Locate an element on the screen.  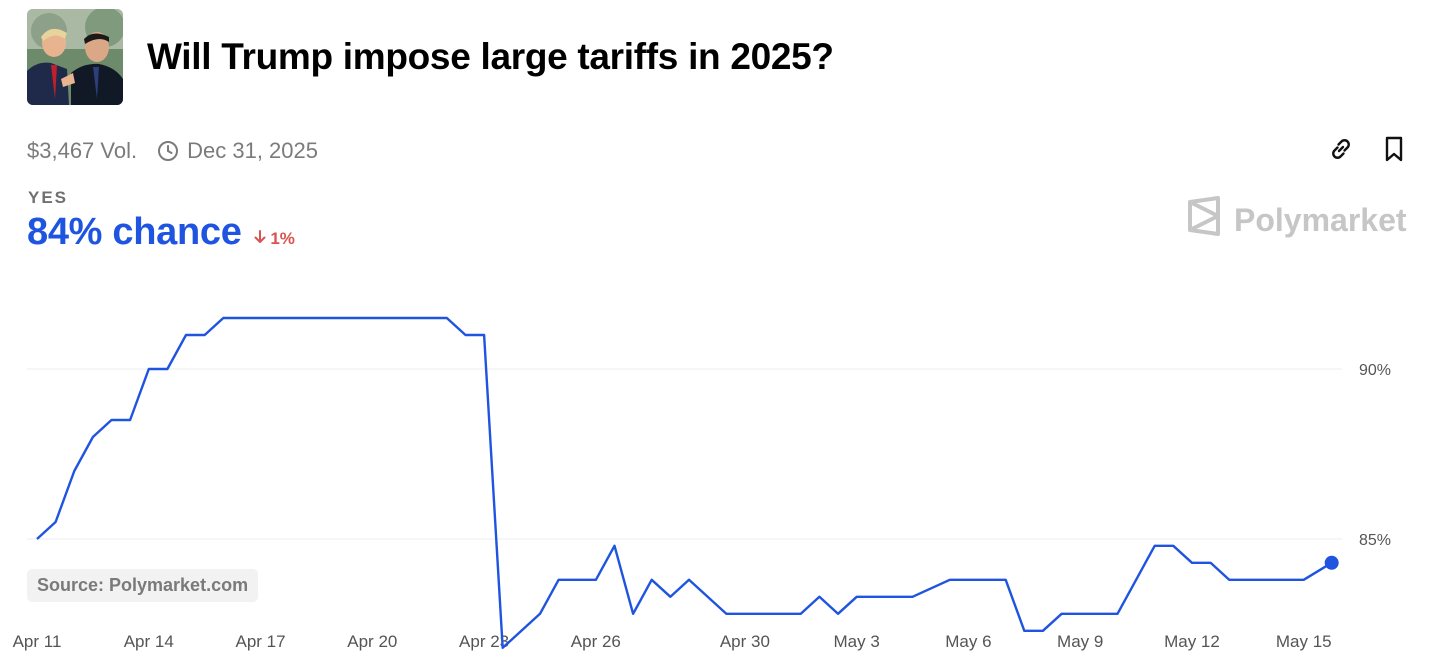
chance-delta-value: 1% is located at coordinates (282, 238).